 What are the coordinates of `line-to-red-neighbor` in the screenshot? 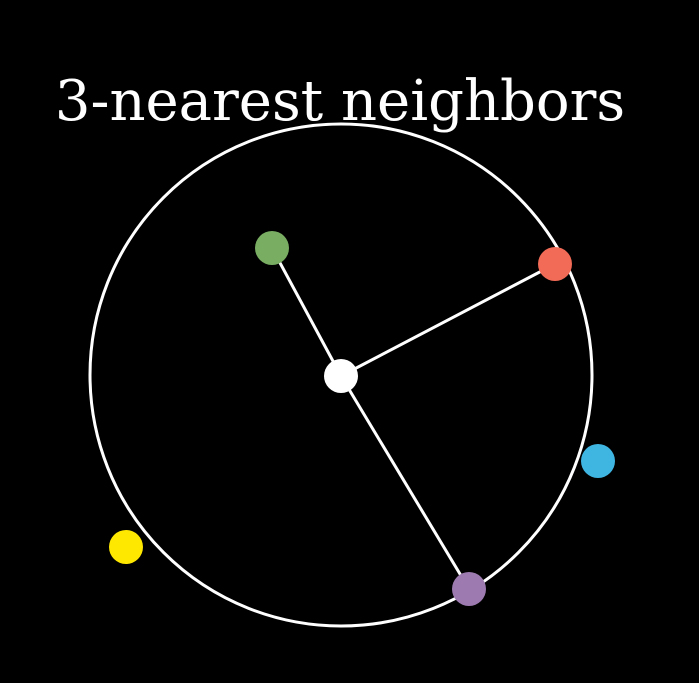 It's located at (448, 320).